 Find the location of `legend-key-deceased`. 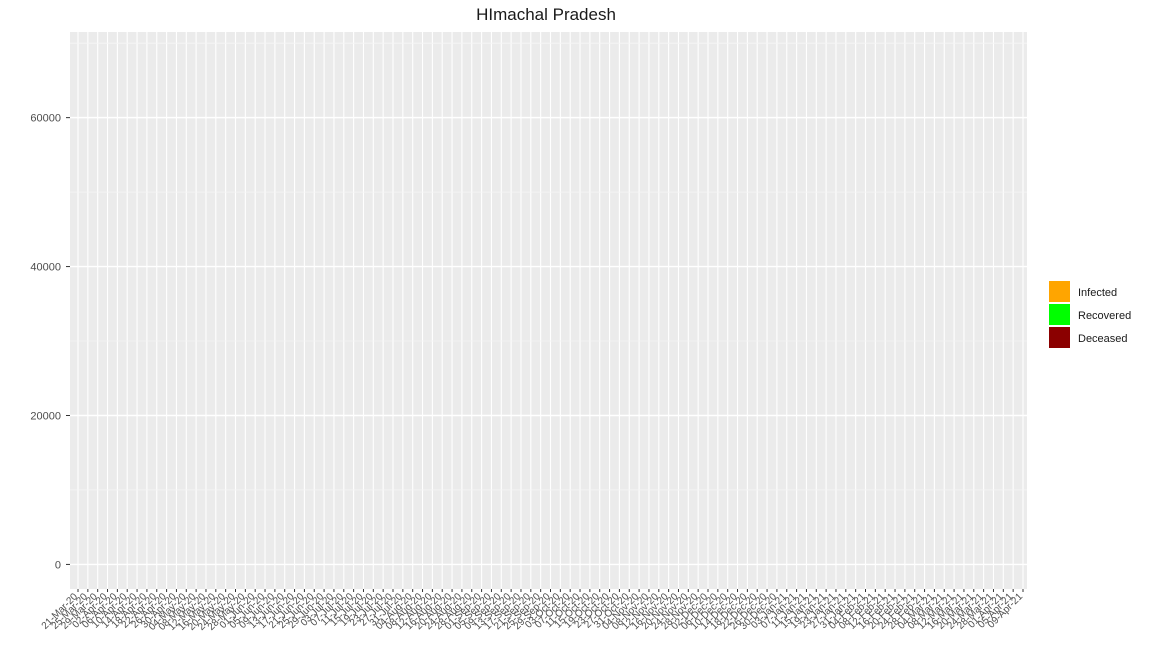

legend-key-deceased is located at coordinates (1059, 337).